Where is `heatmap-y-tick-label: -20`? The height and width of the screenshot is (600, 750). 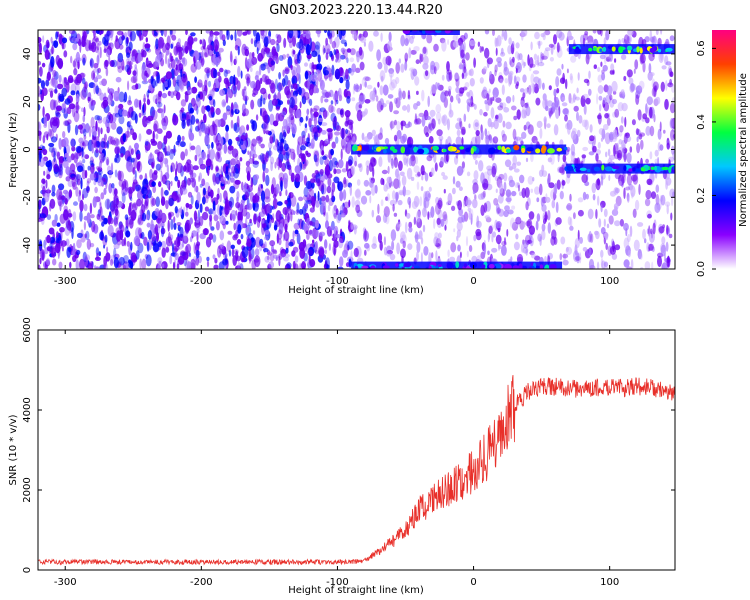 heatmap-y-tick-label: -20 is located at coordinates (27, 197).